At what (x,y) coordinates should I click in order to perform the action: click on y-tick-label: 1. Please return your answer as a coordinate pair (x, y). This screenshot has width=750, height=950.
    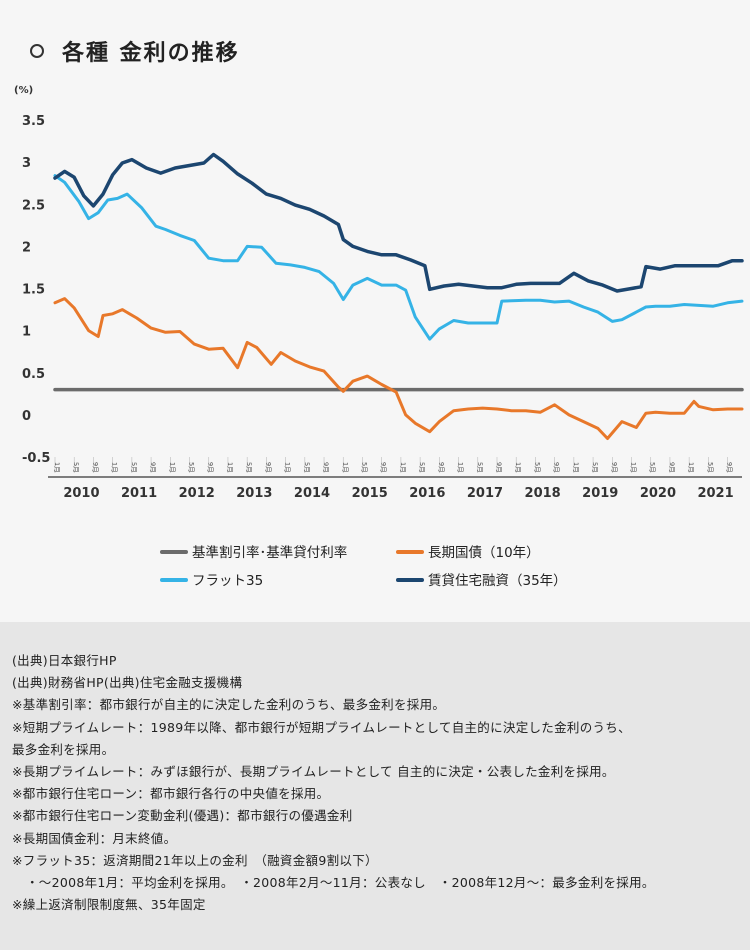
    Looking at the image, I should click on (26, 332).